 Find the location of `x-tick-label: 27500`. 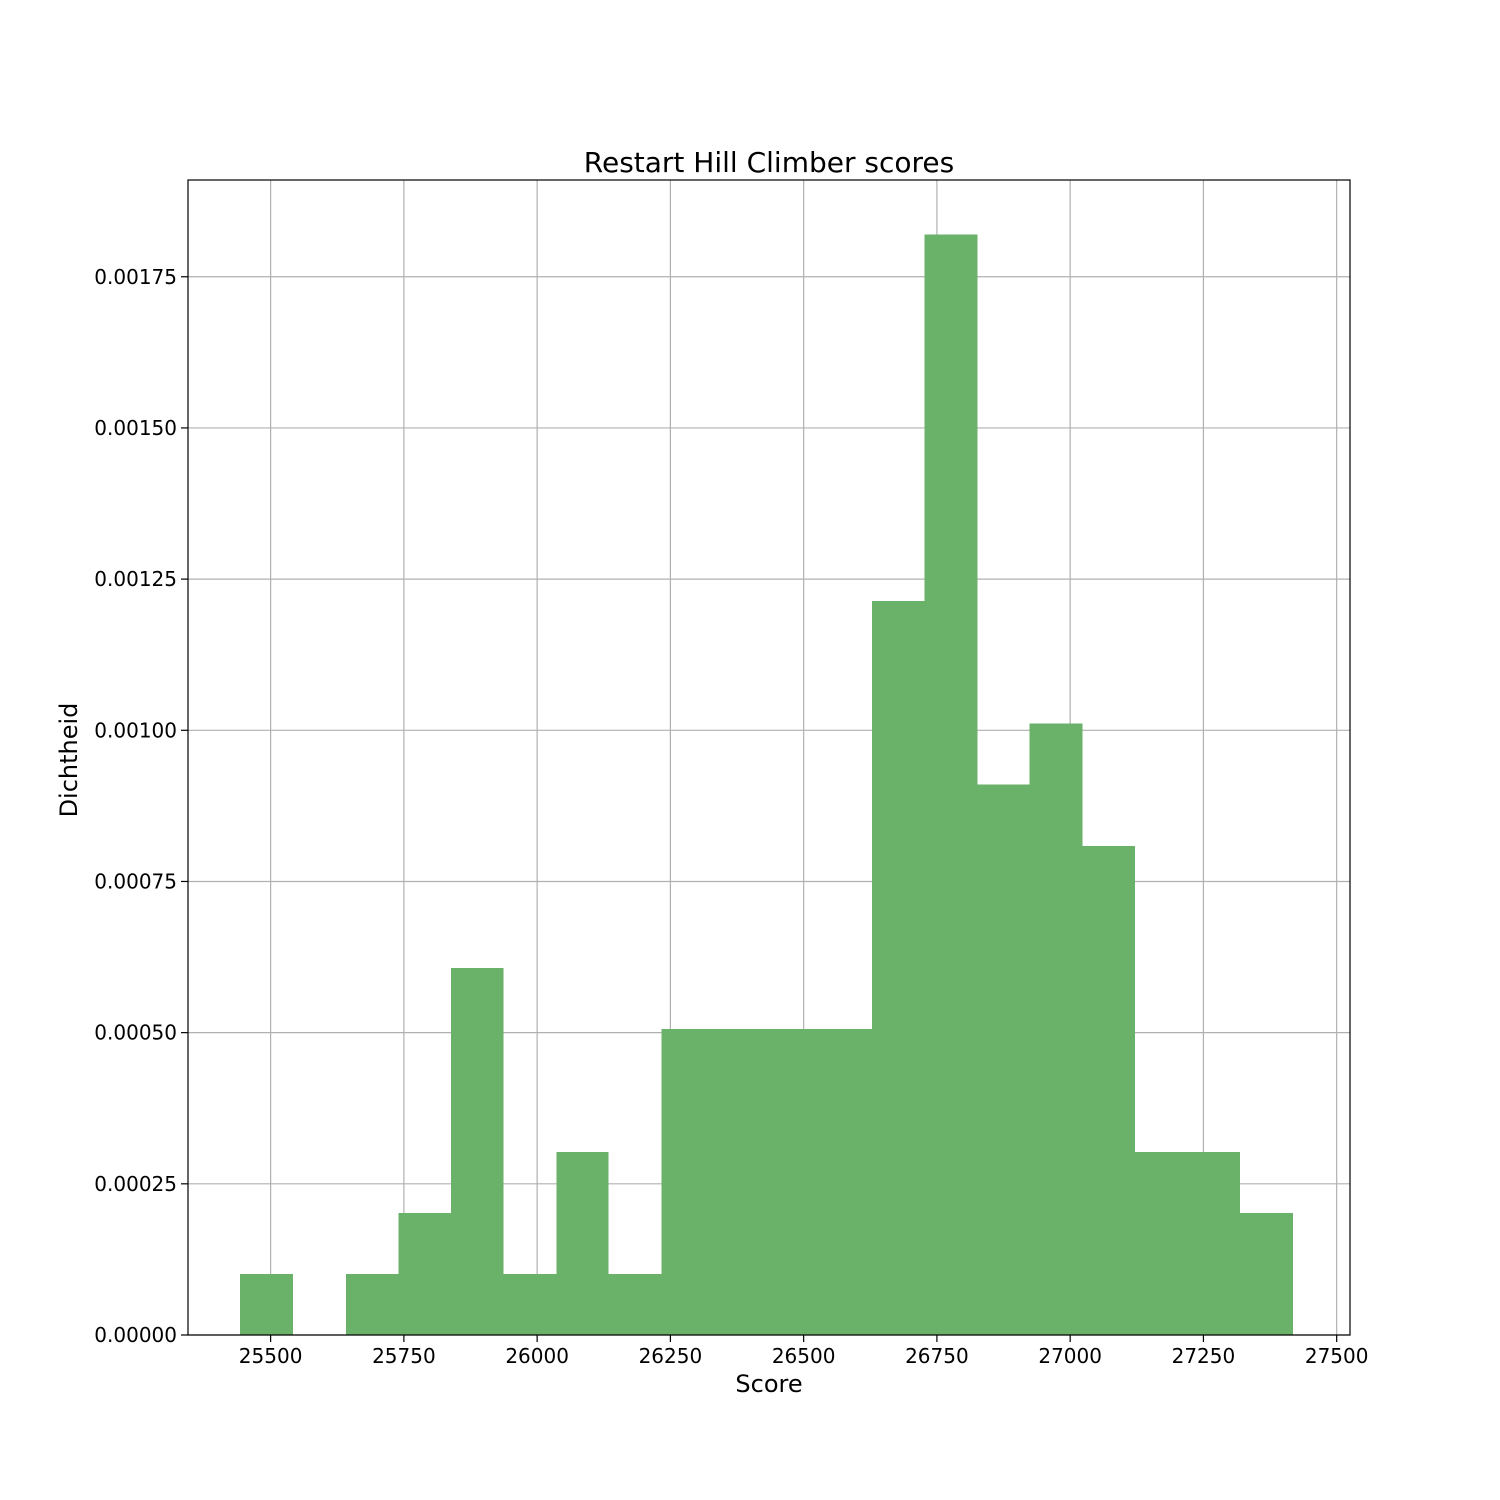

x-tick-label: 27500 is located at coordinates (1337, 1356).